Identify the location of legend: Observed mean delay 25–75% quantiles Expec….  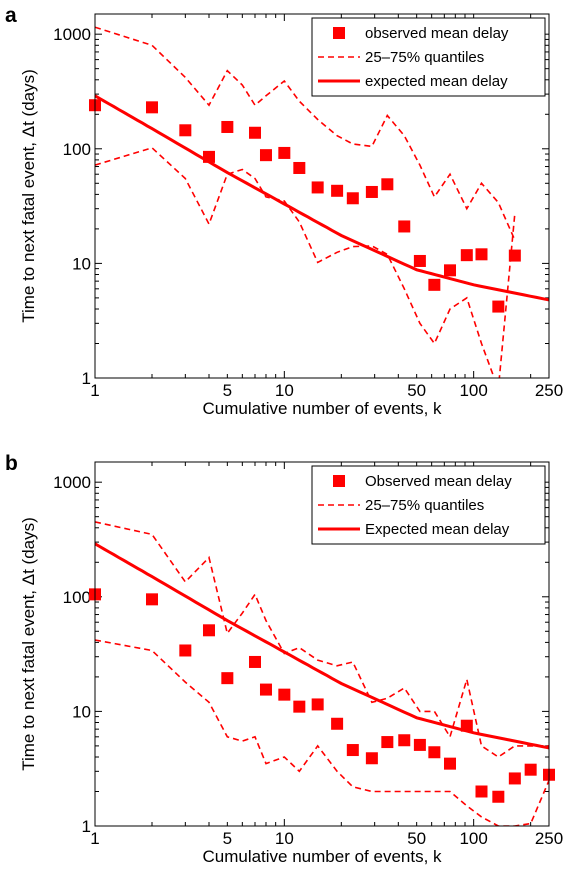
(428, 505).